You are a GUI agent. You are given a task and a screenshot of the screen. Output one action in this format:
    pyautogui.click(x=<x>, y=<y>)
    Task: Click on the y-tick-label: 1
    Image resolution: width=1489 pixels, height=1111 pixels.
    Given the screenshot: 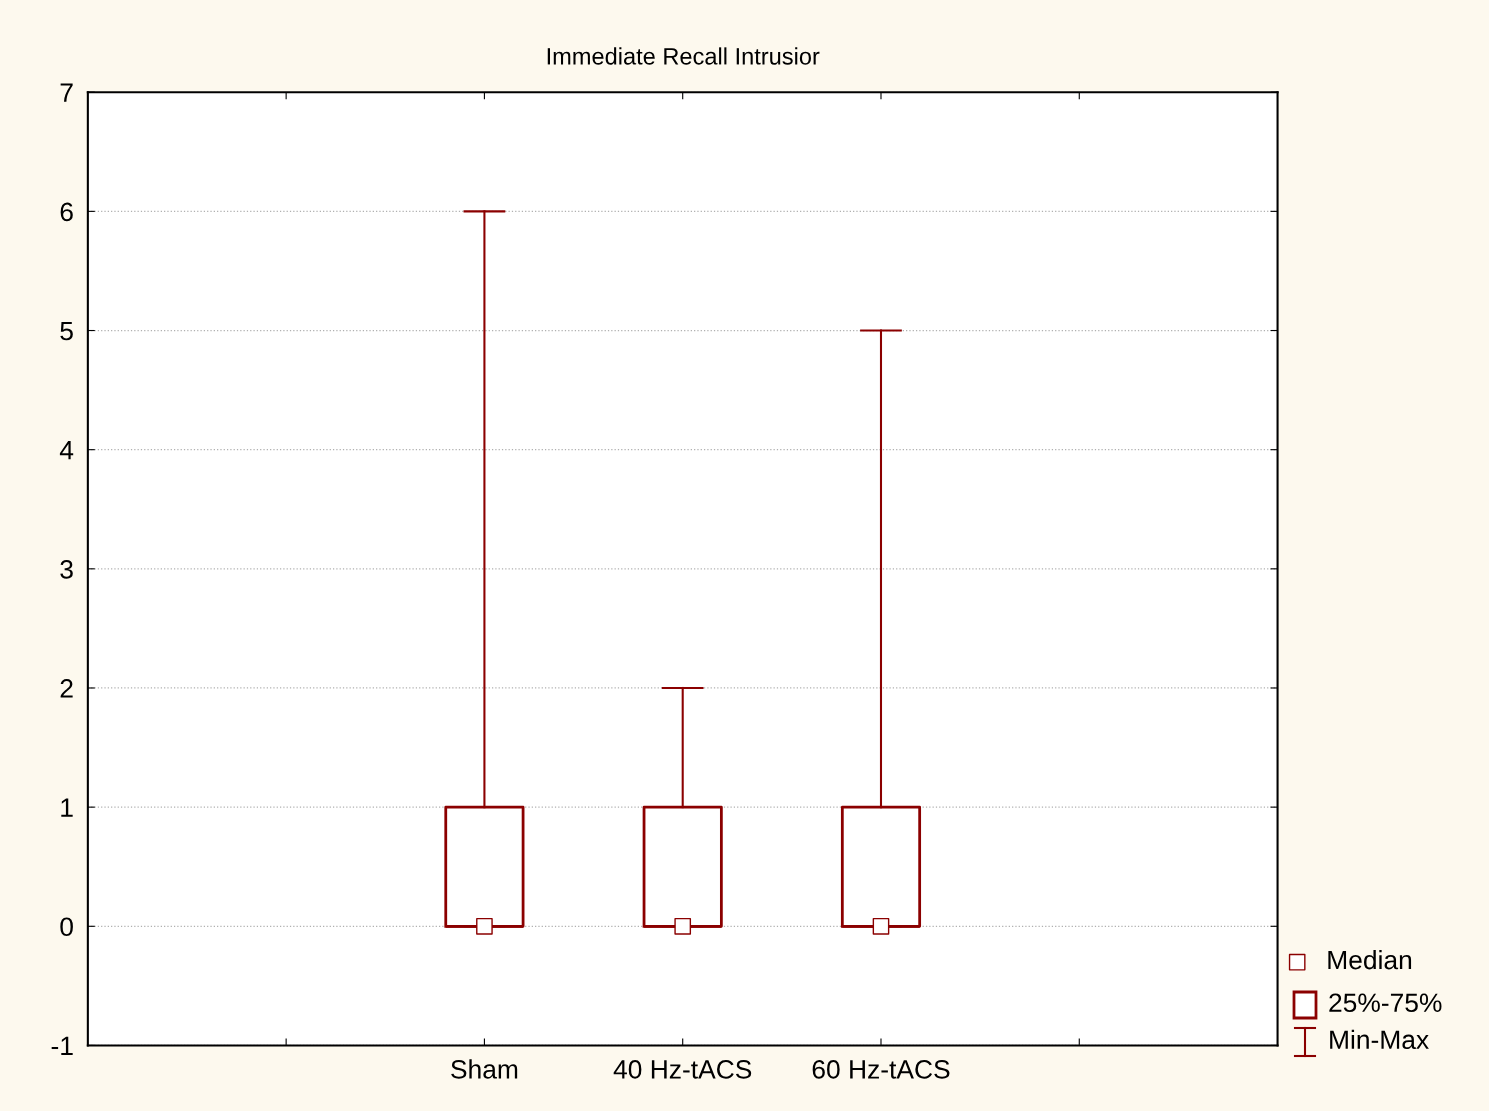 What is the action you would take?
    pyautogui.click(x=67, y=807)
    